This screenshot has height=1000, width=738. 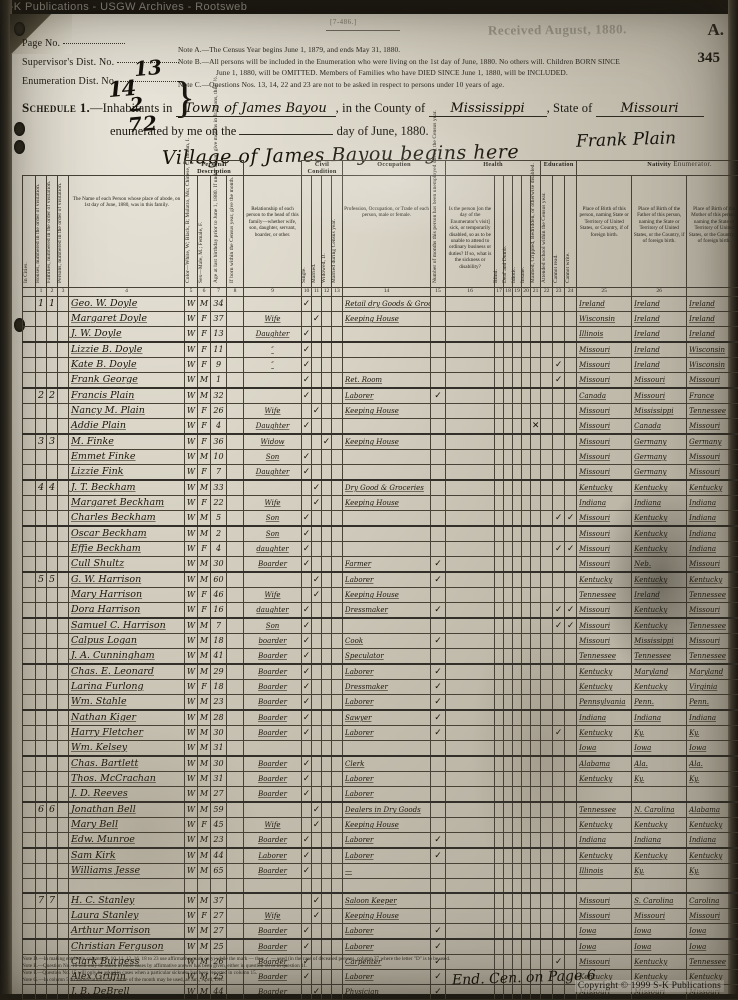 What do you see at coordinates (126, 702) in the screenshot?
I see `cell-name: Wm. Stahle` at bounding box center [126, 702].